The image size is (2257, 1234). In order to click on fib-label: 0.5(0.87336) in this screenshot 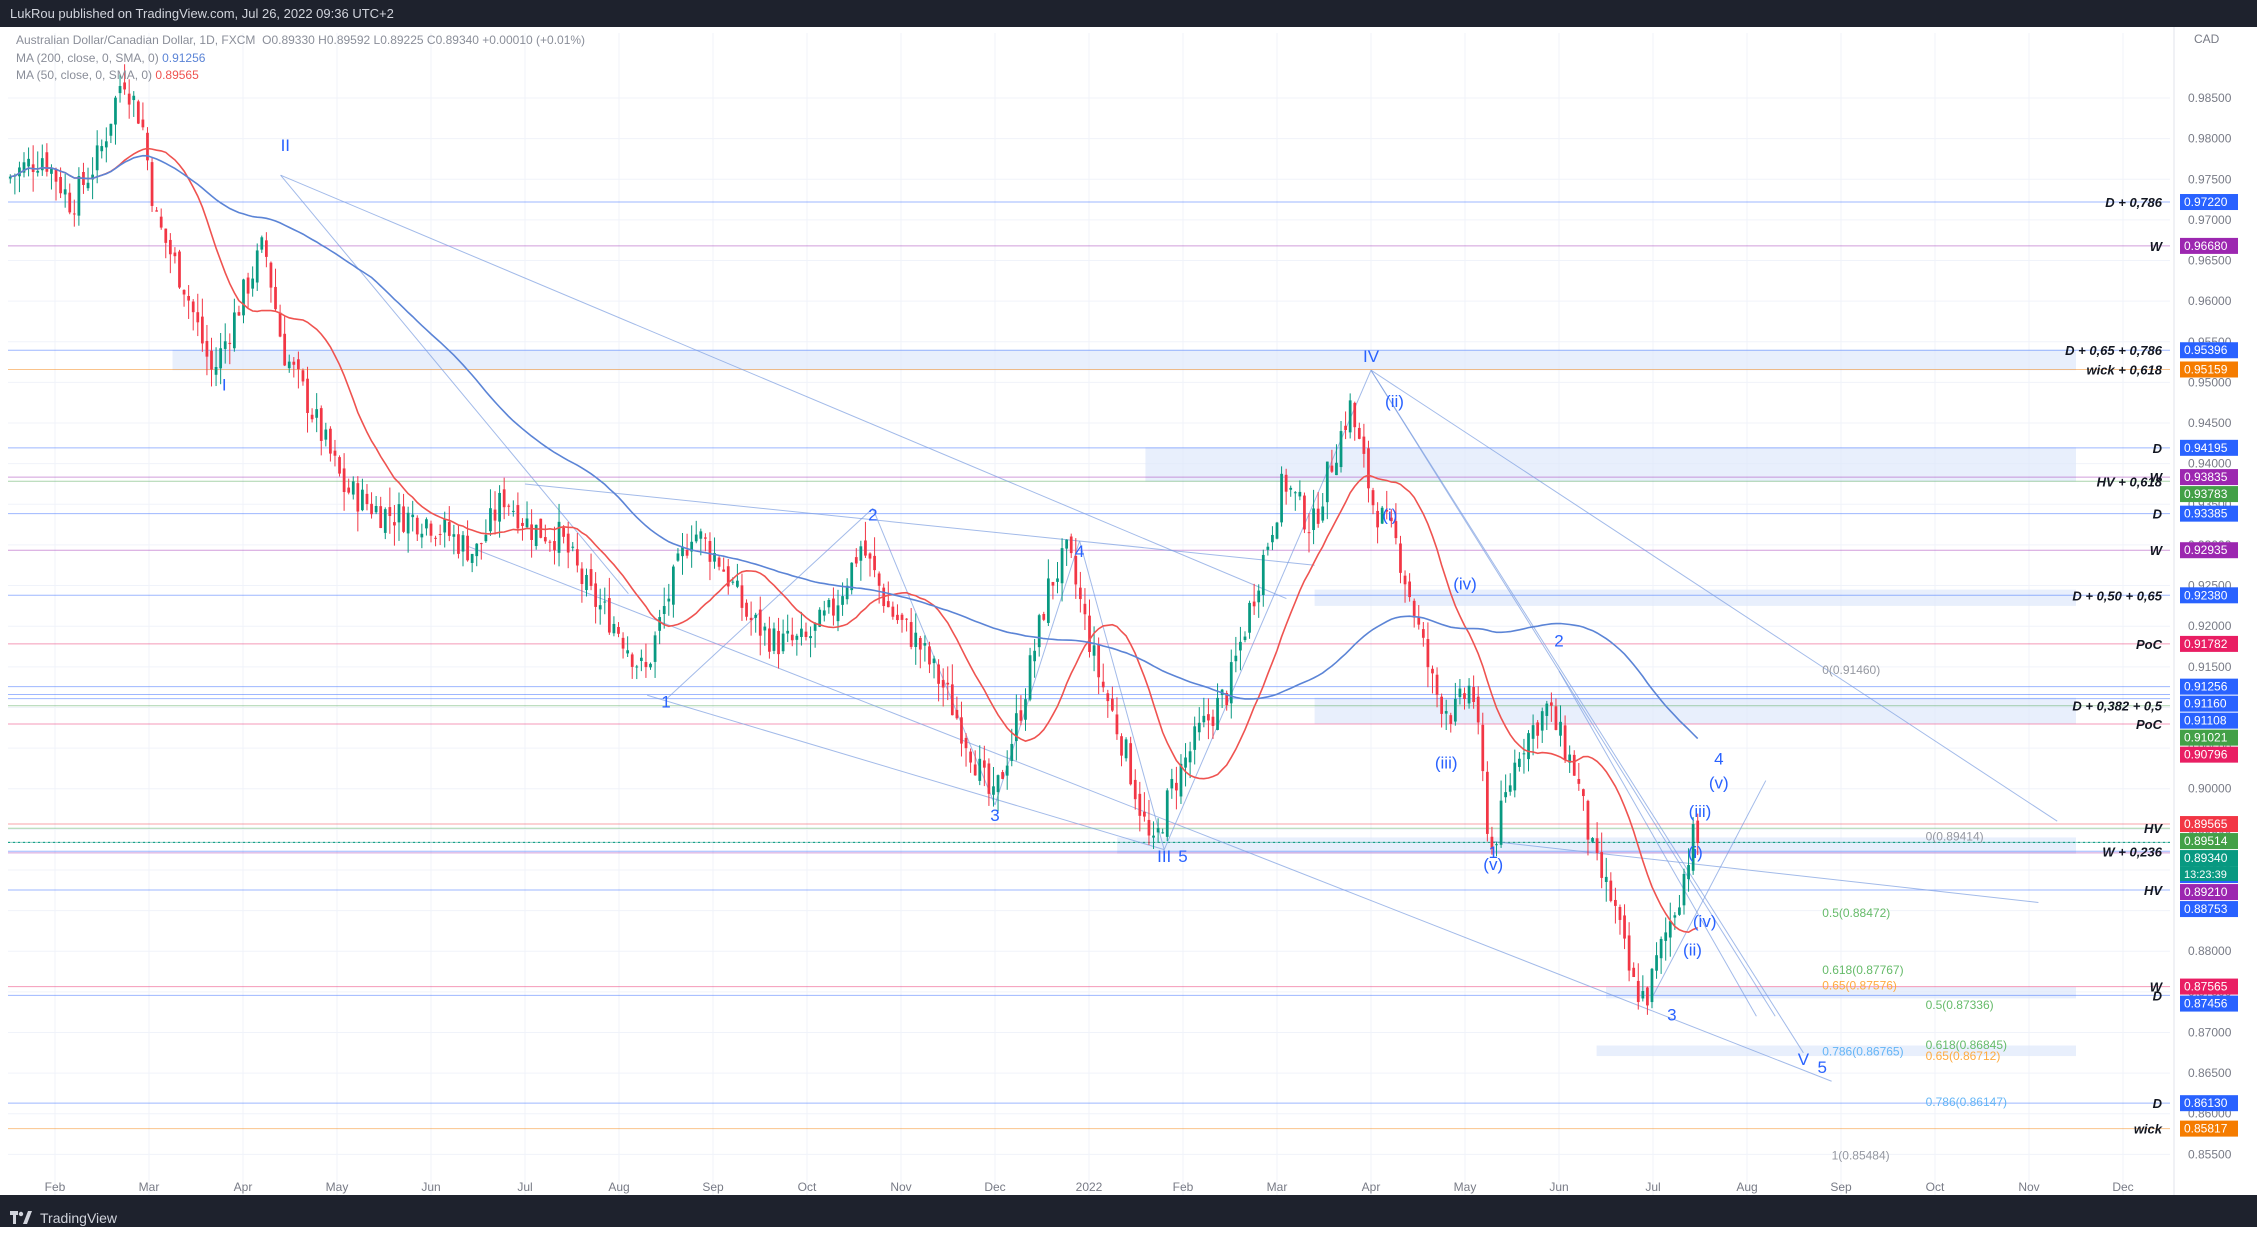, I will do `click(1960, 1005)`.